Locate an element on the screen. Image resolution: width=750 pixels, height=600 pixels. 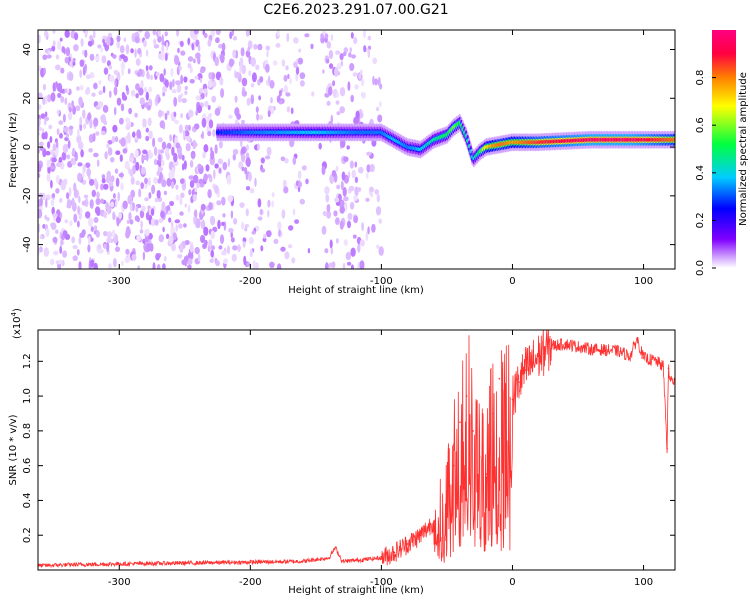
snr-y-axis-label: SNR (10 * v/v) is located at coordinates (13, 449).